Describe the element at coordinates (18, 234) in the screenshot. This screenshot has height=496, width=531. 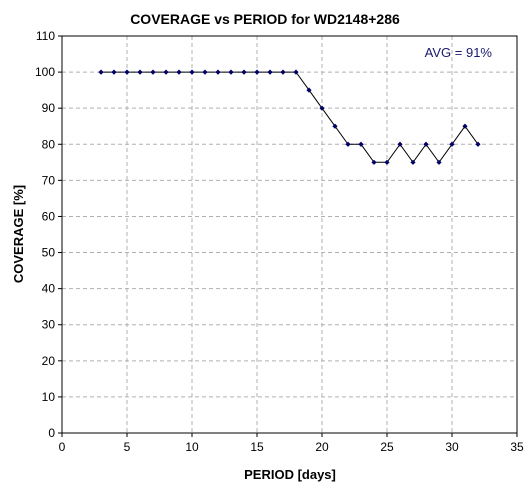
I see `y-axis-label: COVERAGE [%]` at that location.